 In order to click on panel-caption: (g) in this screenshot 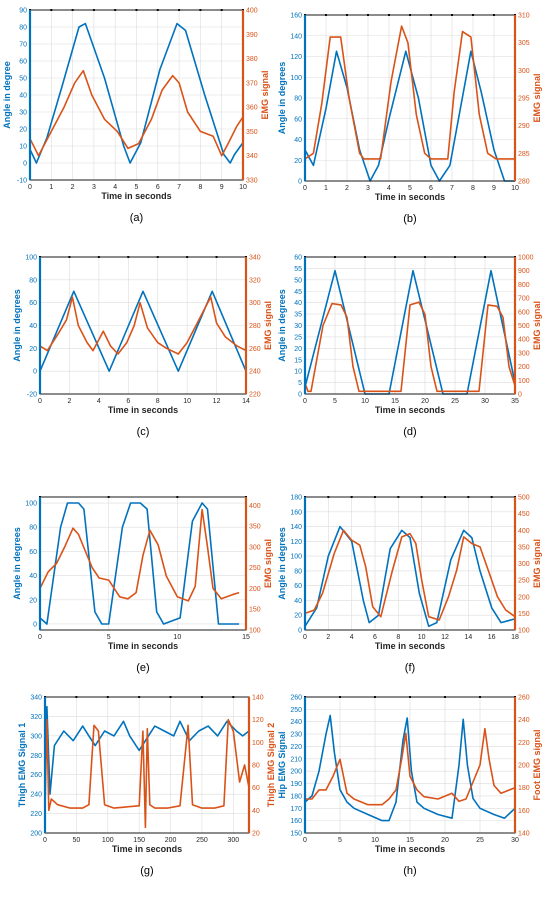, I will do `click(146, 871)`.